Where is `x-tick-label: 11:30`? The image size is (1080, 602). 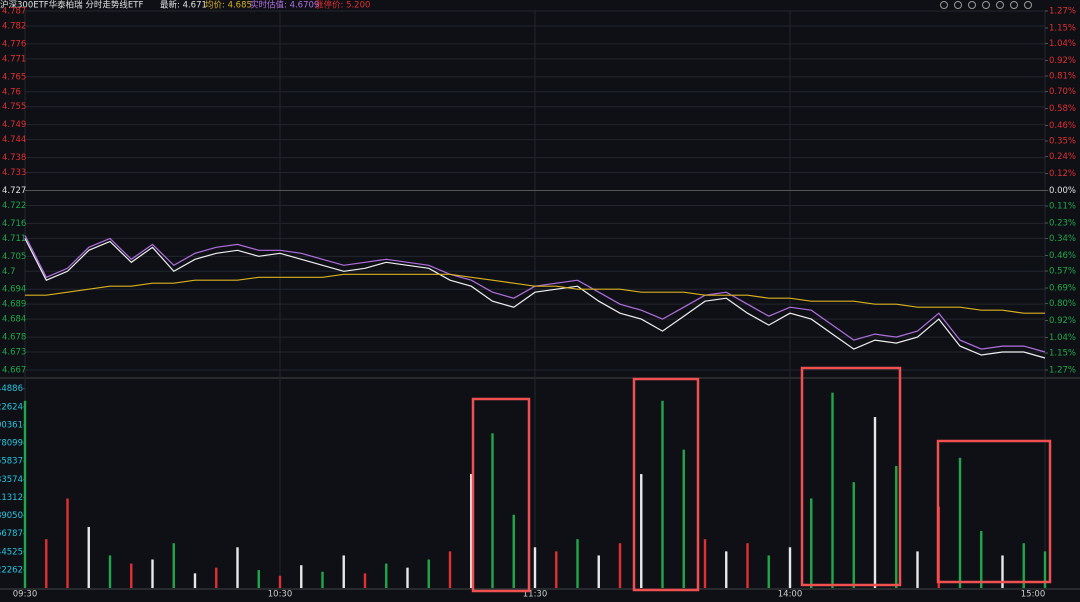 x-tick-label: 11:30 is located at coordinates (535, 595).